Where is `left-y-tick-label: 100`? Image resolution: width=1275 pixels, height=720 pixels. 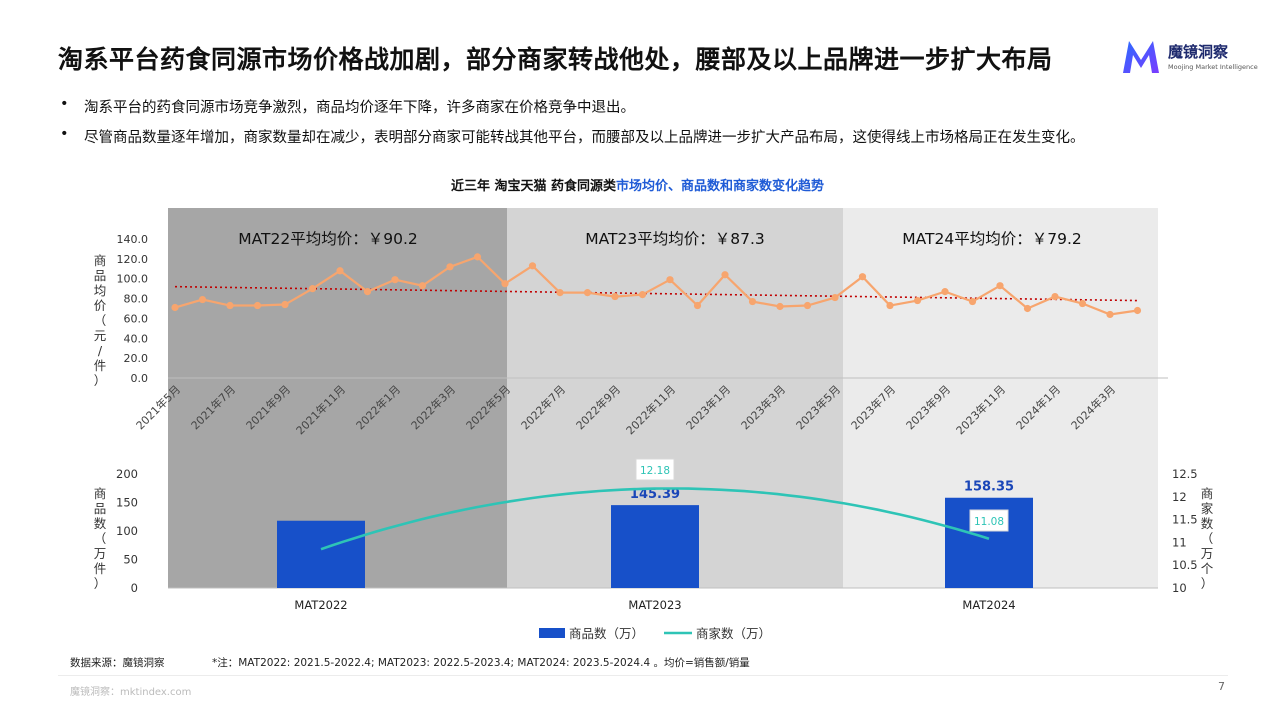
left-y-tick-label: 100 is located at coordinates (127, 531).